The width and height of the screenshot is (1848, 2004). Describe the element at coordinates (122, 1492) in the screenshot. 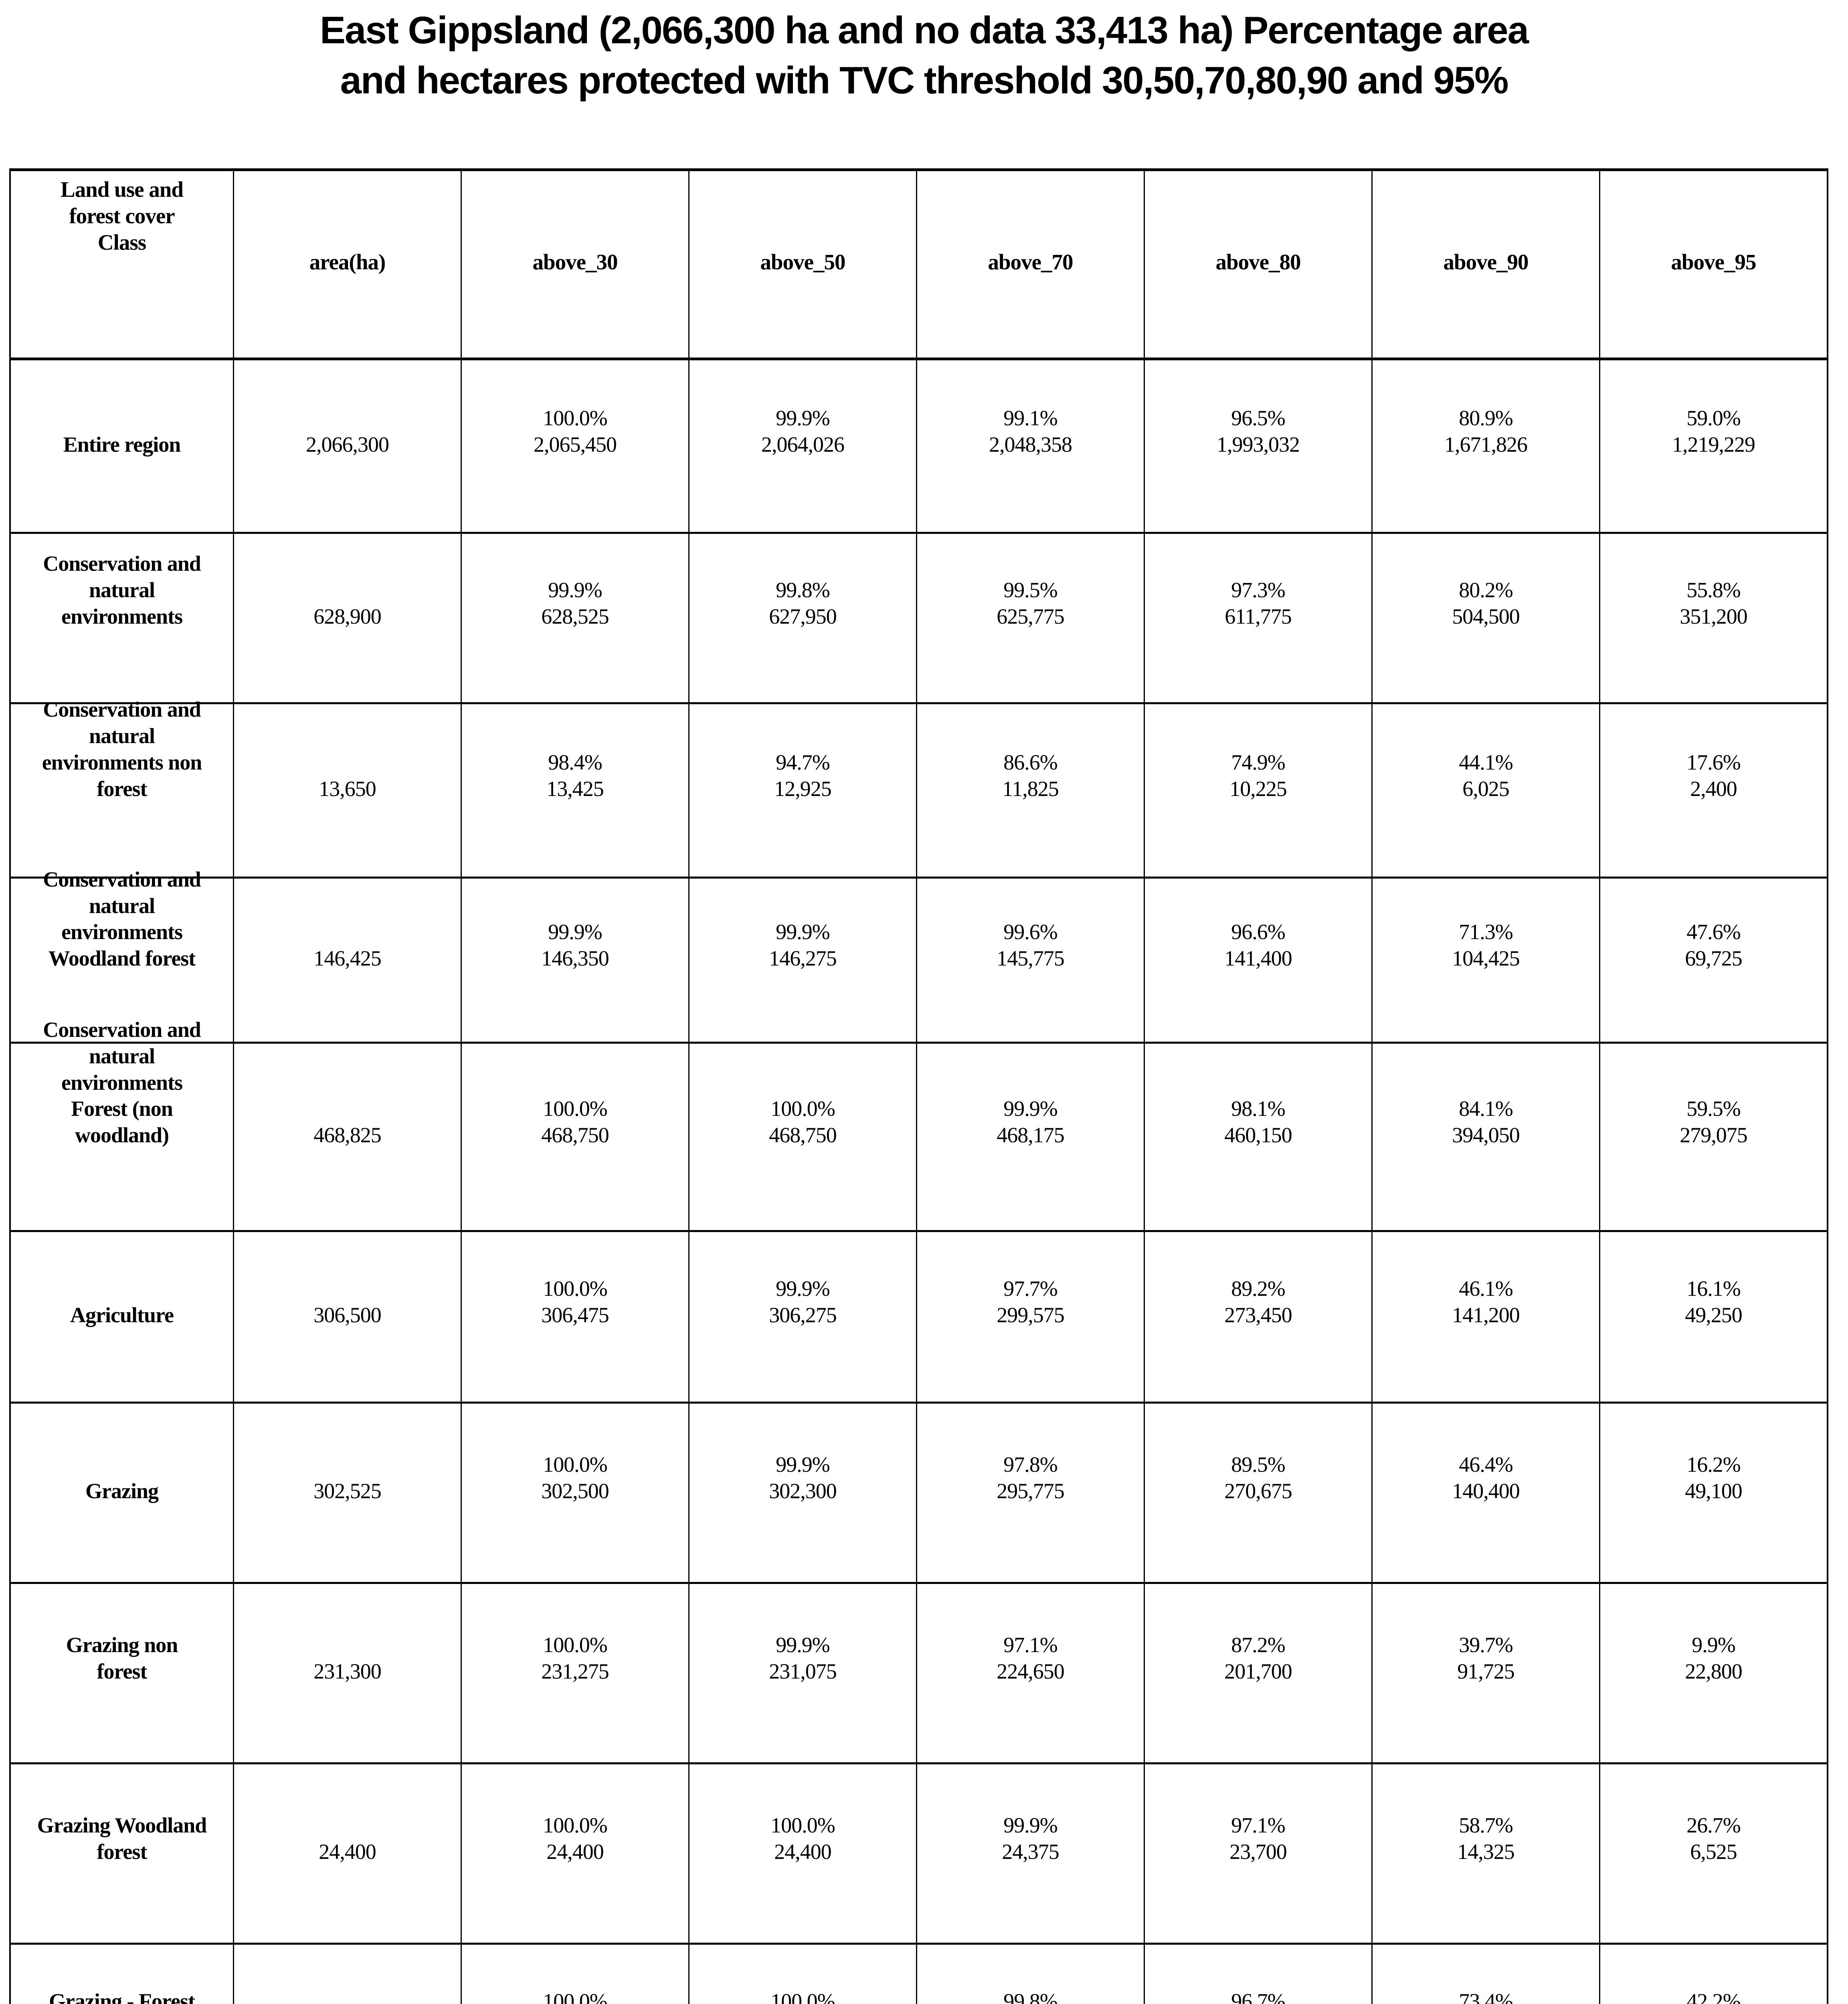

I see `row-label-cell: Grazing` at that location.